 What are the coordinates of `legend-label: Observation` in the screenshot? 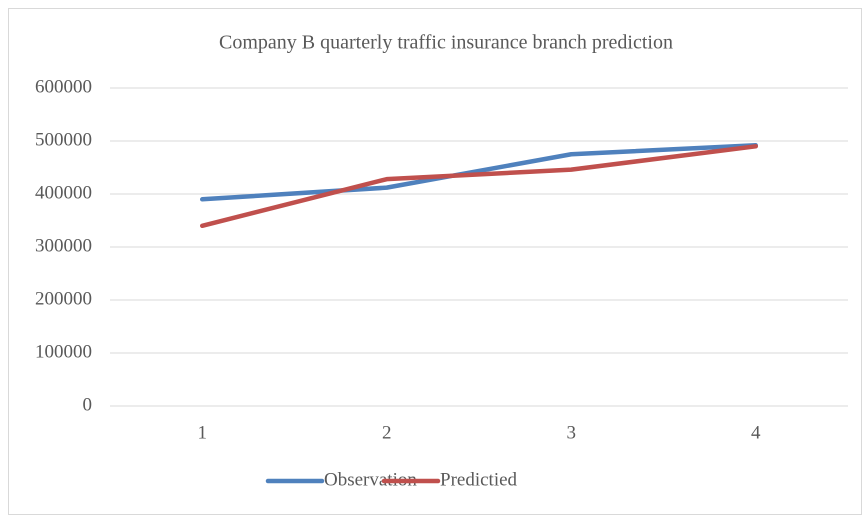 It's located at (370, 479).